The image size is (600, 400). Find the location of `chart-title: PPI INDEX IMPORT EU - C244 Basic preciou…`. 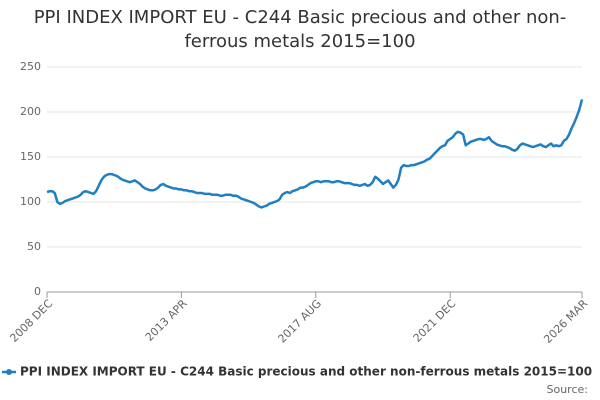

chart-title: PPI INDEX IMPORT EU - C244 Basic preciou… is located at coordinates (300, 29).